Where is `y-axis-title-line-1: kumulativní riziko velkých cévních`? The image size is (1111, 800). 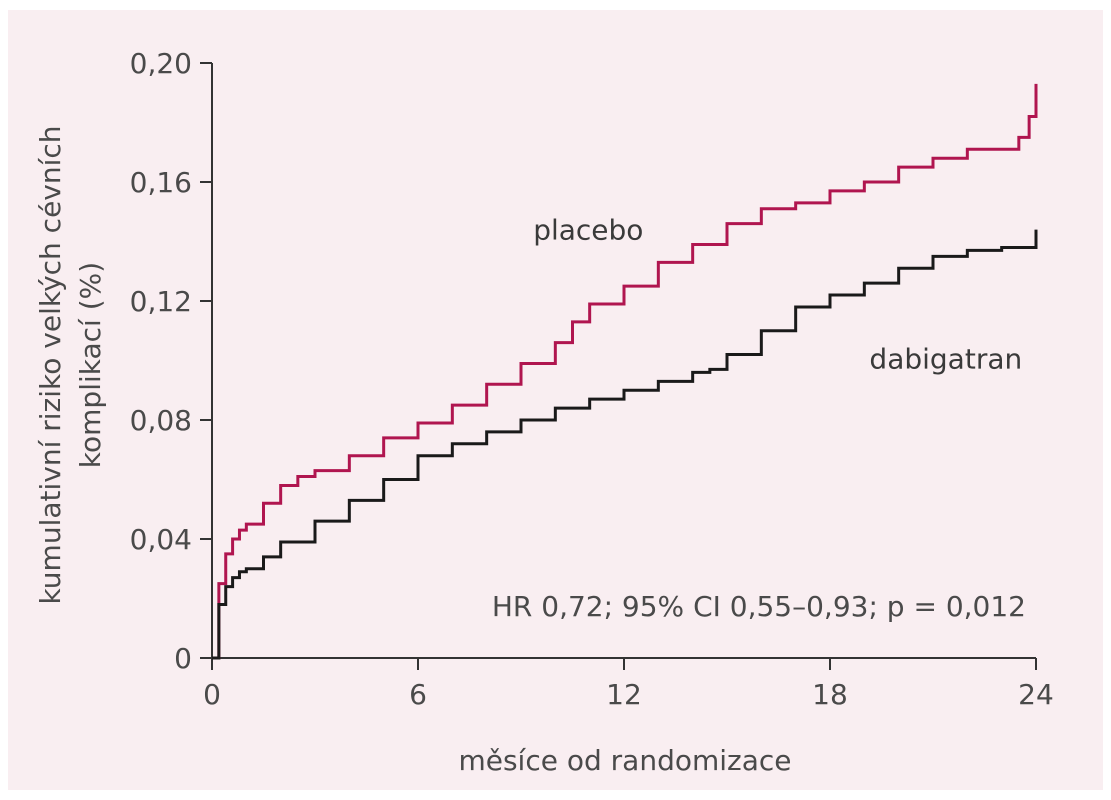 y-axis-title-line-1: kumulativní riziko velkých cévních is located at coordinates (50, 364).